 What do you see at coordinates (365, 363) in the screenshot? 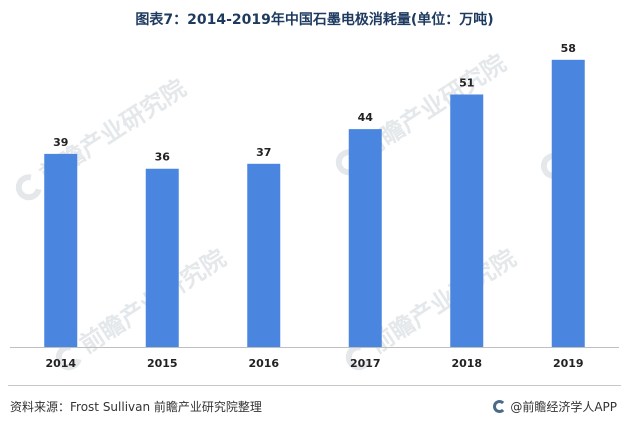
I see `x-tick-label-2017: 2017` at bounding box center [365, 363].